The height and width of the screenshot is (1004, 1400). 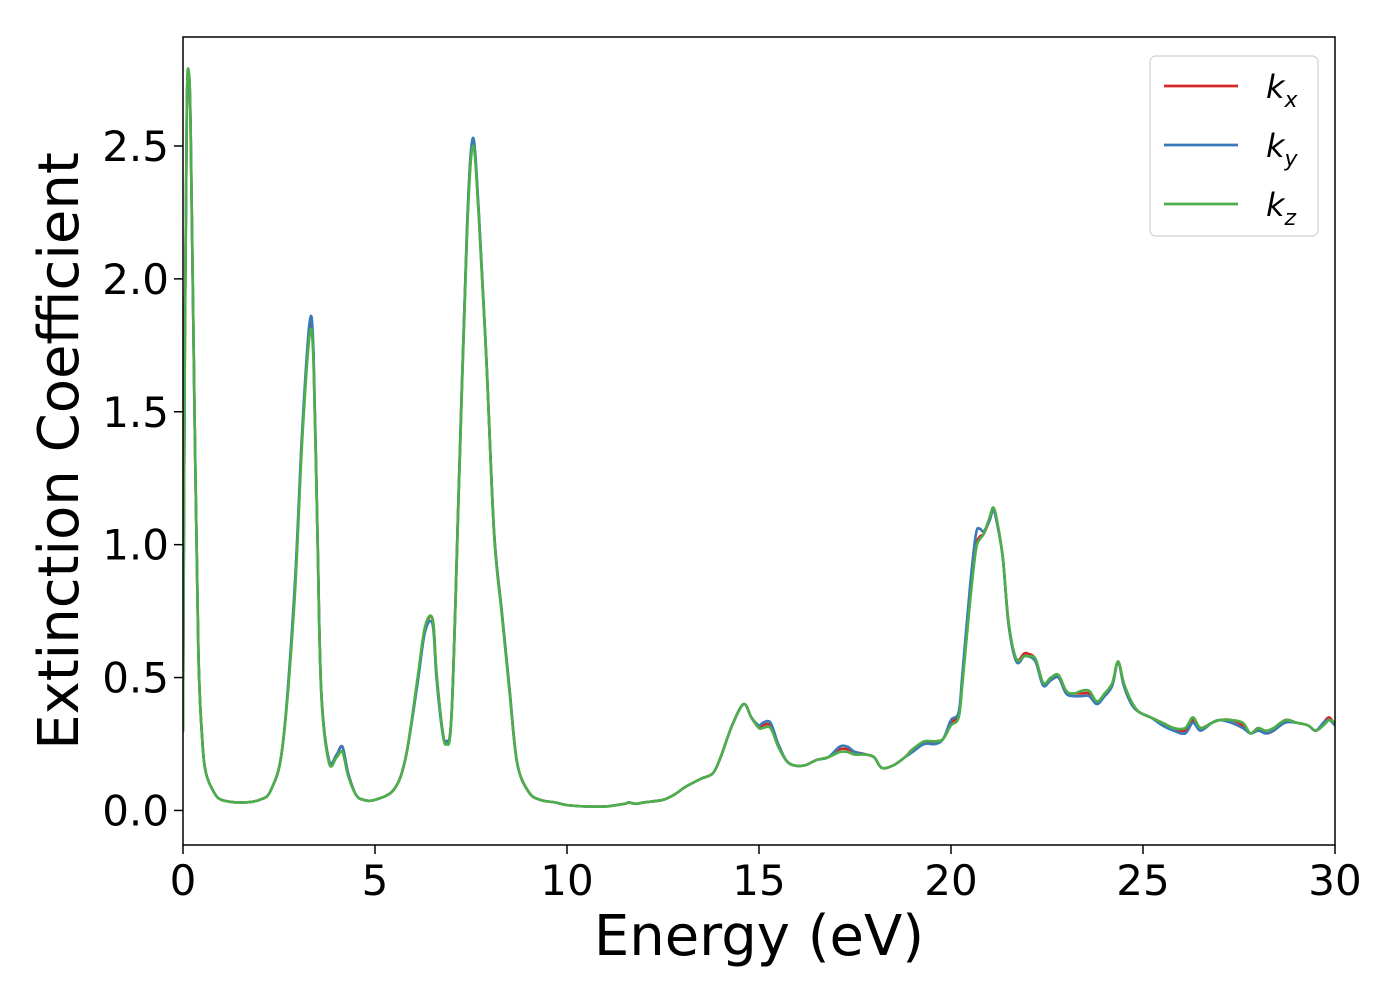 I want to click on y-axis-label: Extinction Coefficient, so click(x=59, y=451).